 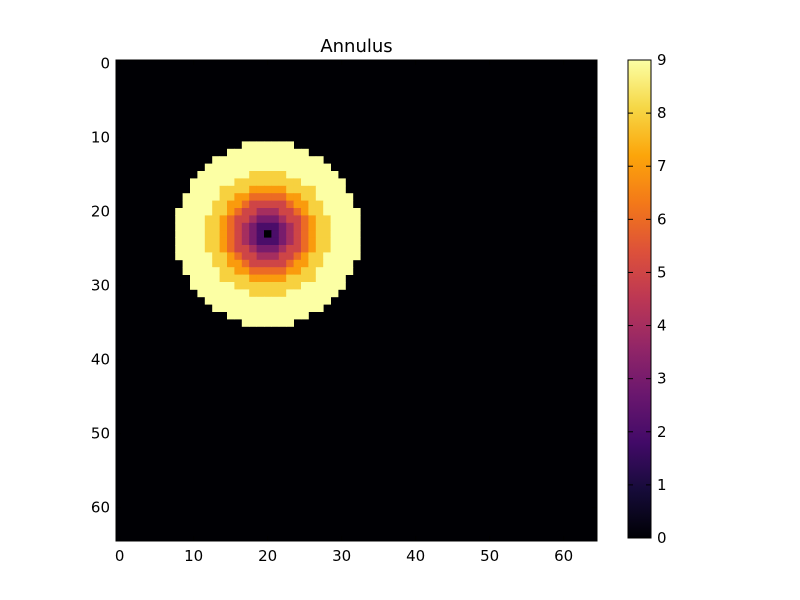 What do you see at coordinates (341, 556) in the screenshot?
I see `x-tick-label: 30` at bounding box center [341, 556].